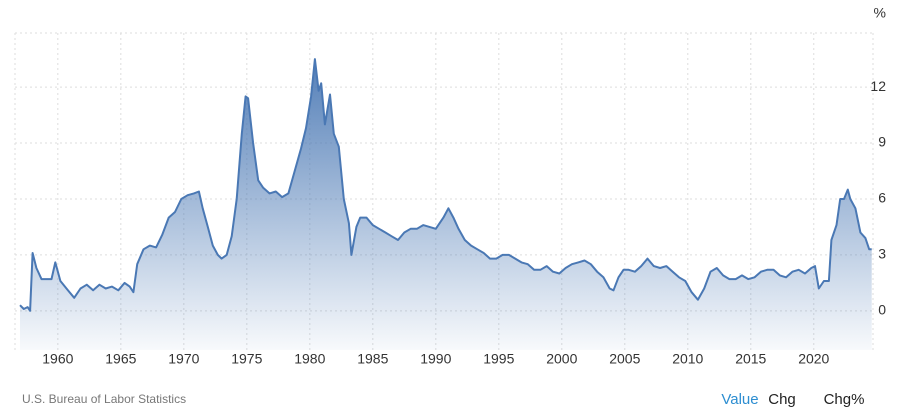  Describe the element at coordinates (844, 399) in the screenshot. I see `tab: Chg%` at that location.